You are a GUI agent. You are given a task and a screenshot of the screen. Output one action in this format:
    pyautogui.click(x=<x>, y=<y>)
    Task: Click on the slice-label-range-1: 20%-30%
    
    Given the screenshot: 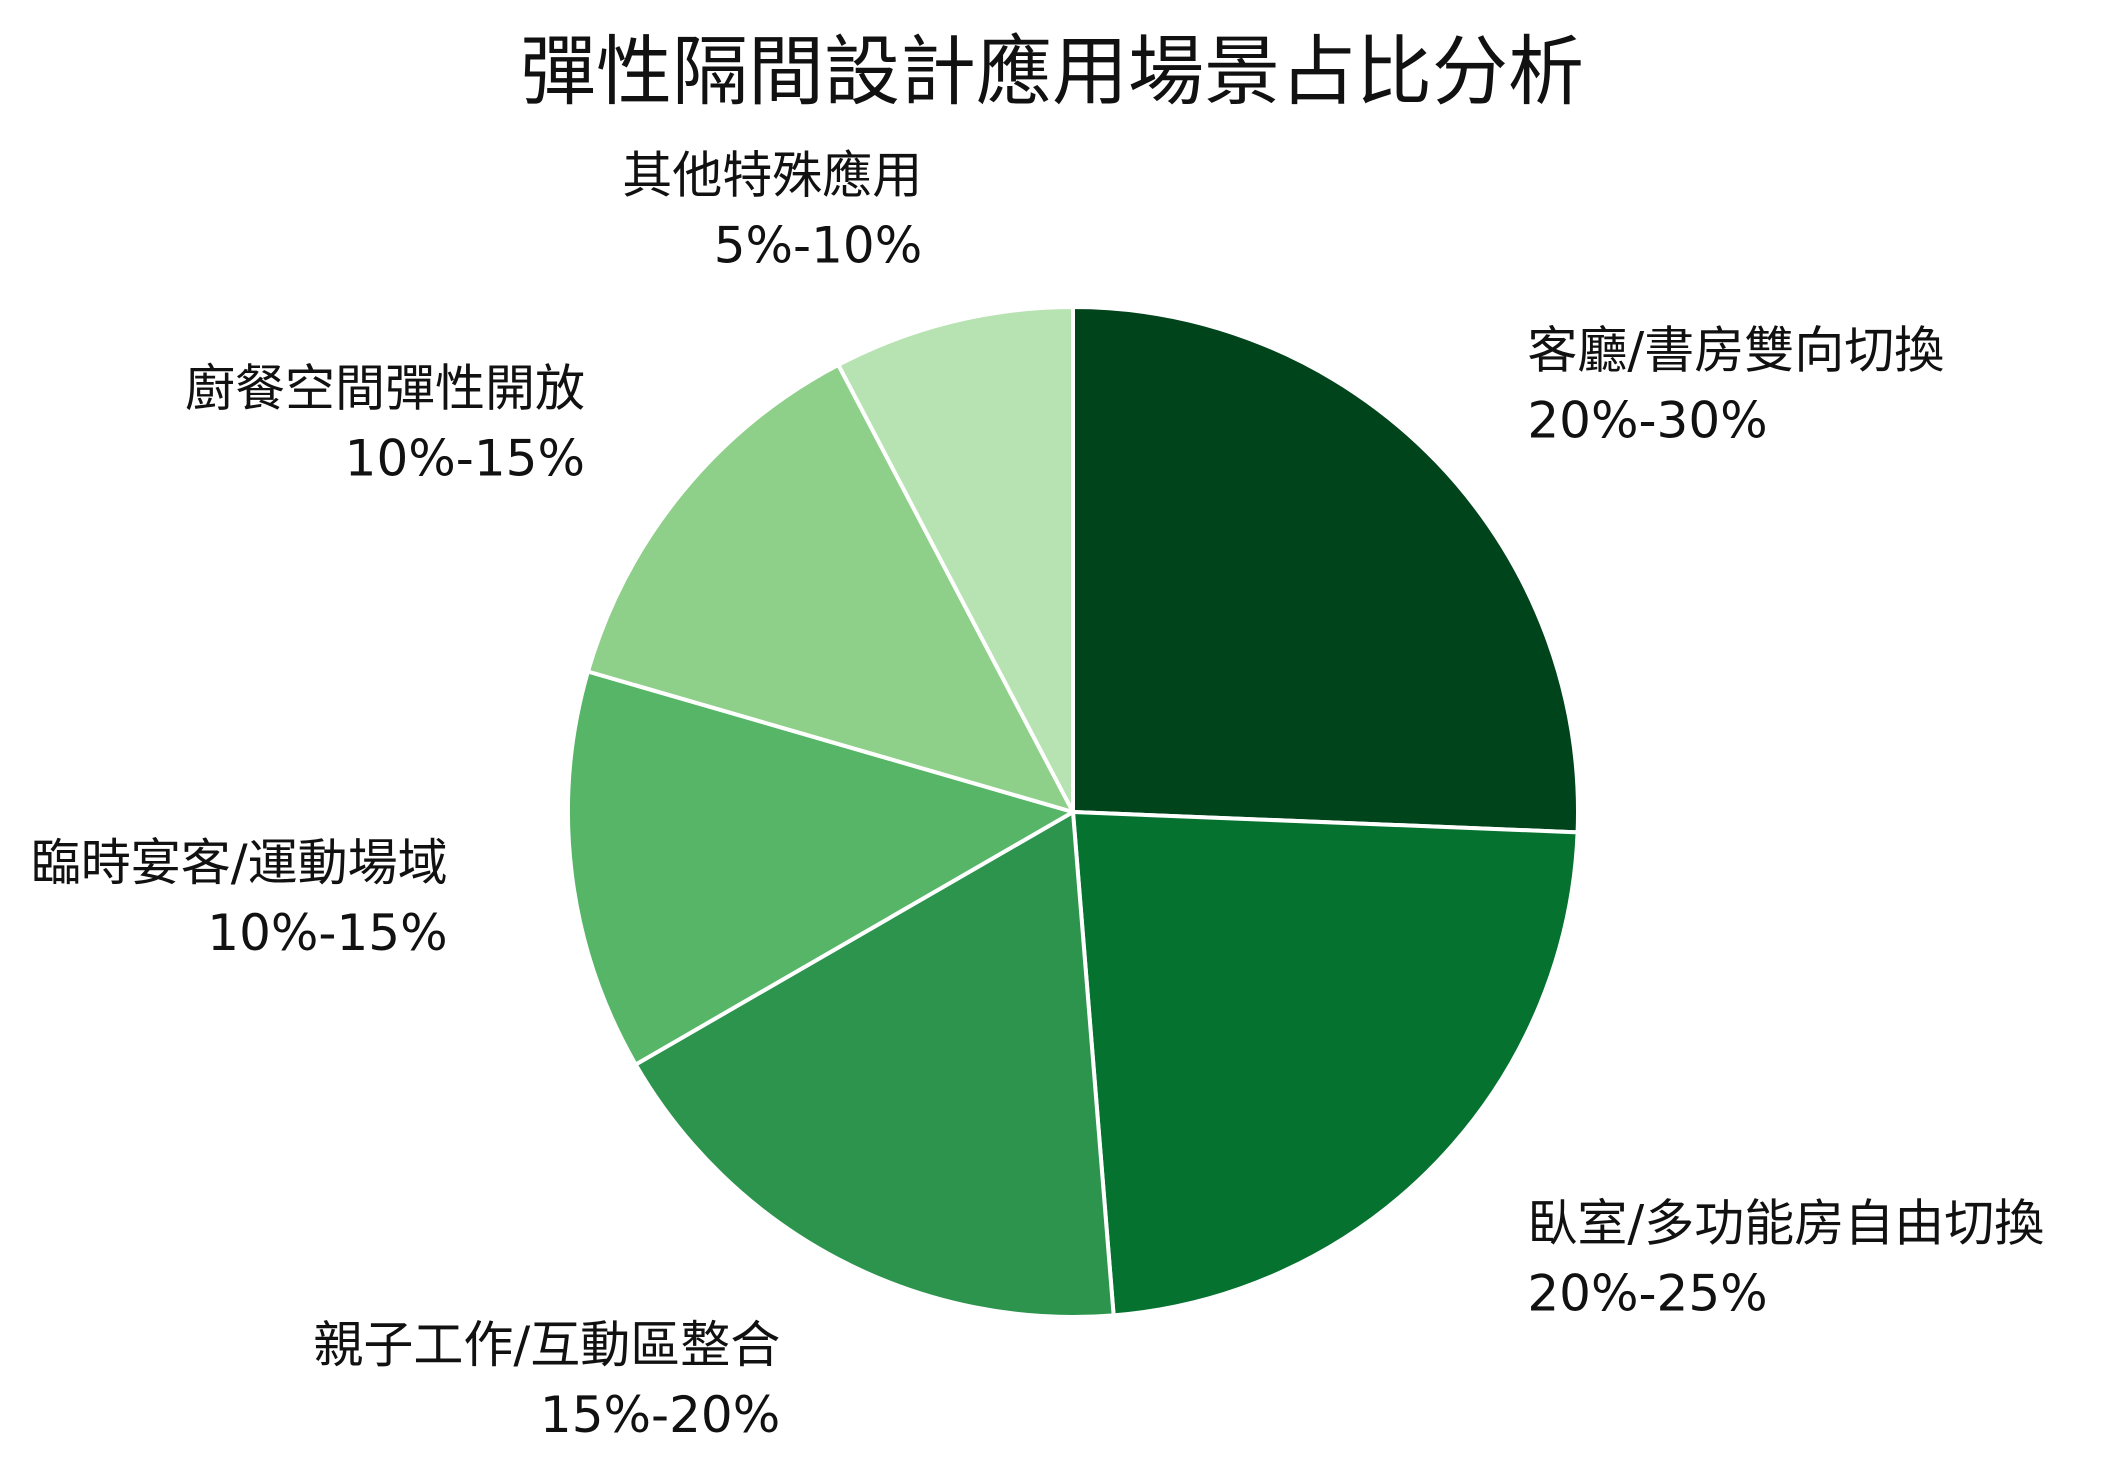 What is the action you would take?
    pyautogui.click(x=1647, y=421)
    